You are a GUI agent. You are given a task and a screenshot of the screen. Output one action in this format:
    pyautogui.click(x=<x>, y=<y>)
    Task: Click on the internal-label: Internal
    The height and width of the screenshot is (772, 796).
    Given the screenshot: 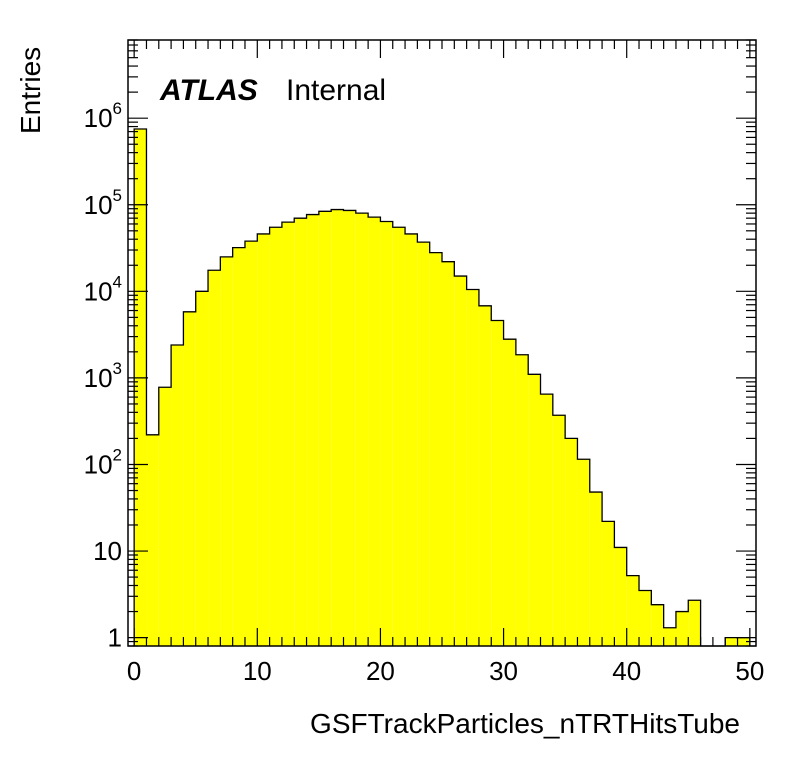 What is the action you would take?
    pyautogui.click(x=336, y=90)
    